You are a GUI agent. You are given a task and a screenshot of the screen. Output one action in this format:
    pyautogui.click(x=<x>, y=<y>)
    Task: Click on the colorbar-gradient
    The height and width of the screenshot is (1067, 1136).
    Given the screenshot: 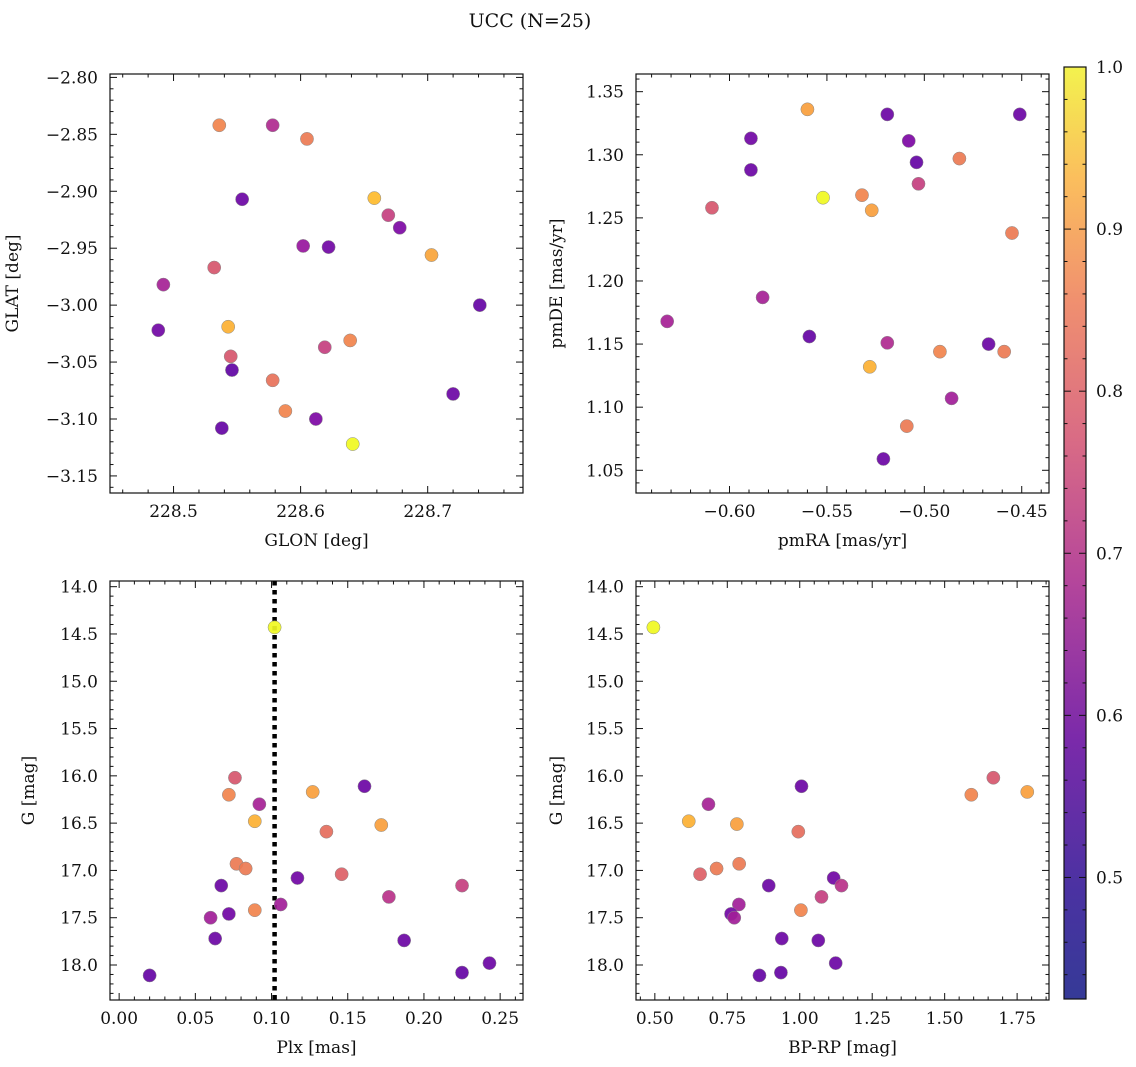 What is the action you would take?
    pyautogui.click(x=1075, y=533)
    